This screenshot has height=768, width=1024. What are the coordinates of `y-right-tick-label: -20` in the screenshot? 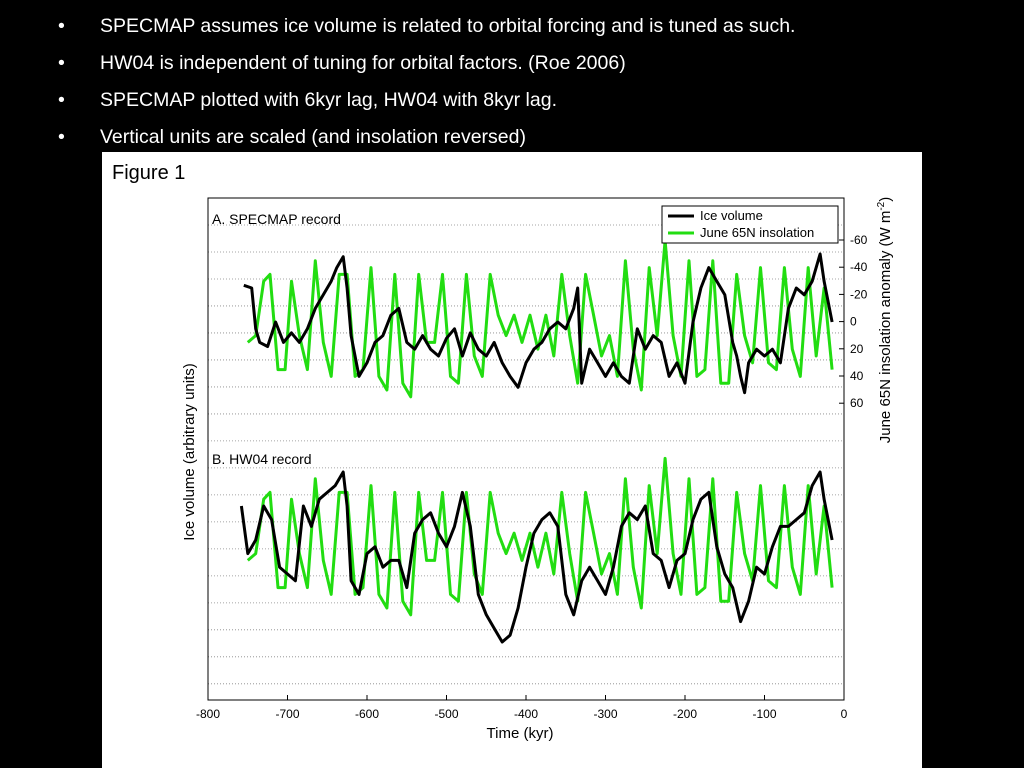 It's located at (859, 294).